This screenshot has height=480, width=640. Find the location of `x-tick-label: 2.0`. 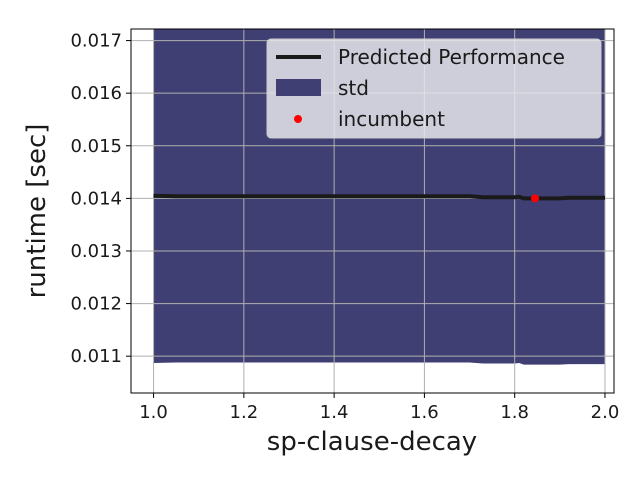

x-tick-label: 2.0 is located at coordinates (605, 412).